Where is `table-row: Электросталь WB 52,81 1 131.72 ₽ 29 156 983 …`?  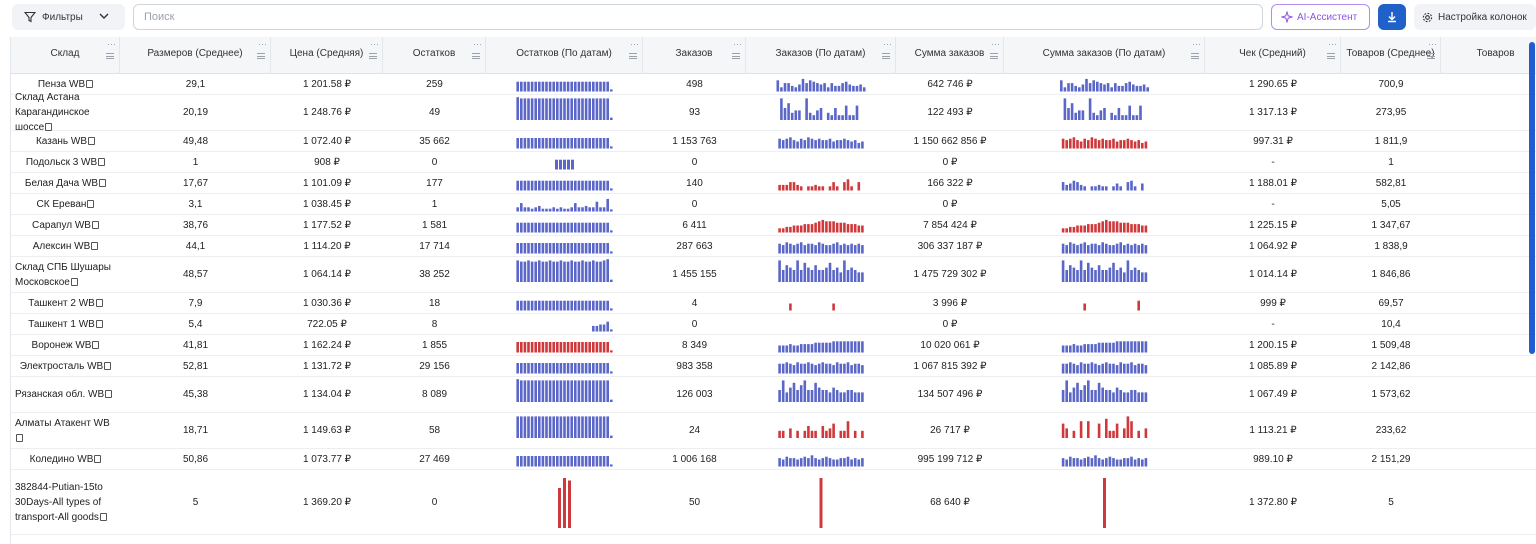 table-row: Электросталь WB 52,81 1 131.72 ₽ 29 156 983 … is located at coordinates (773, 366).